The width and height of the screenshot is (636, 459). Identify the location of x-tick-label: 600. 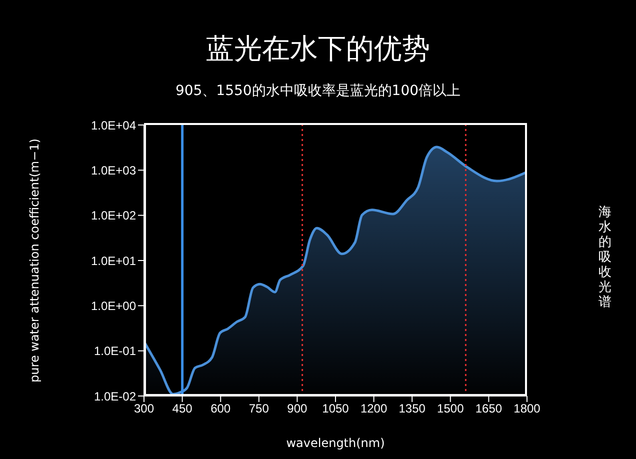
(220, 409).